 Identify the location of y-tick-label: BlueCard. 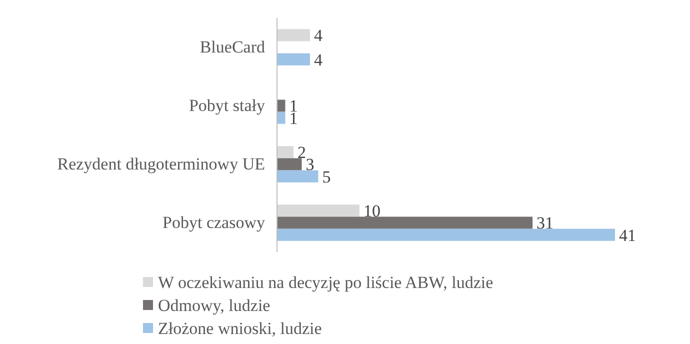
(233, 47).